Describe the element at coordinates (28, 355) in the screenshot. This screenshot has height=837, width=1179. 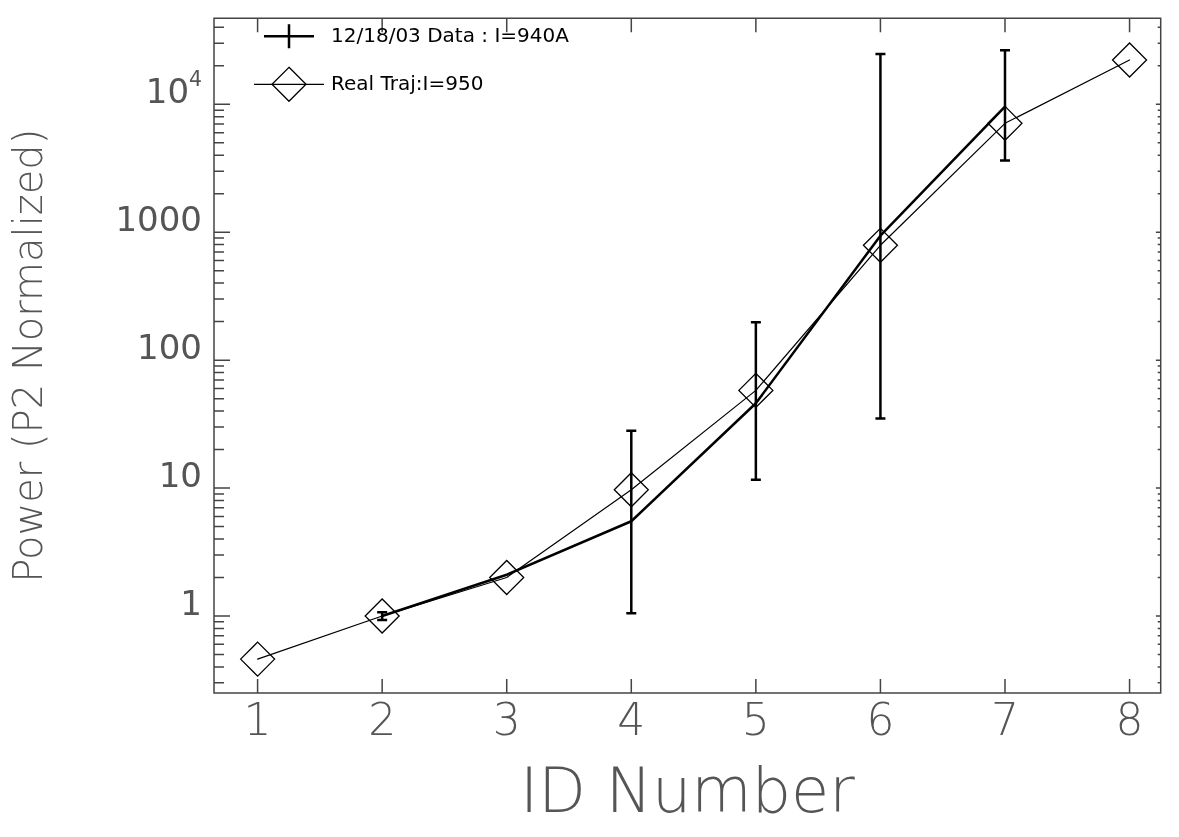
I see `y-axis-title: Power (P2 Normalized)` at that location.